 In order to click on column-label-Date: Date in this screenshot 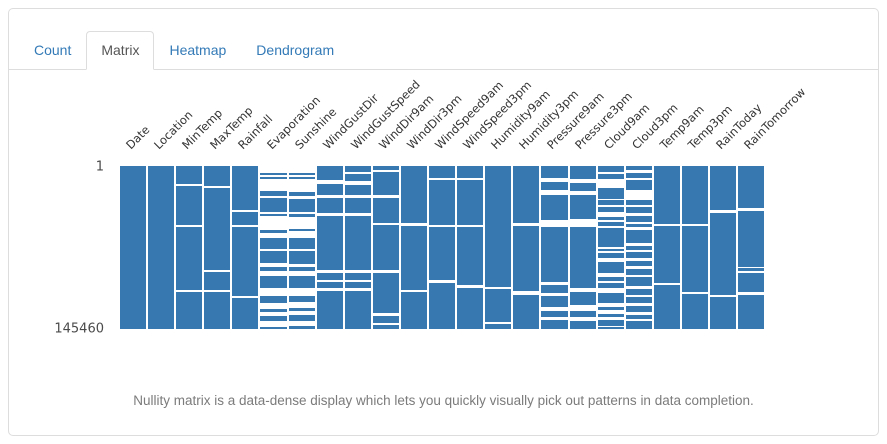, I will do `click(138, 137)`.